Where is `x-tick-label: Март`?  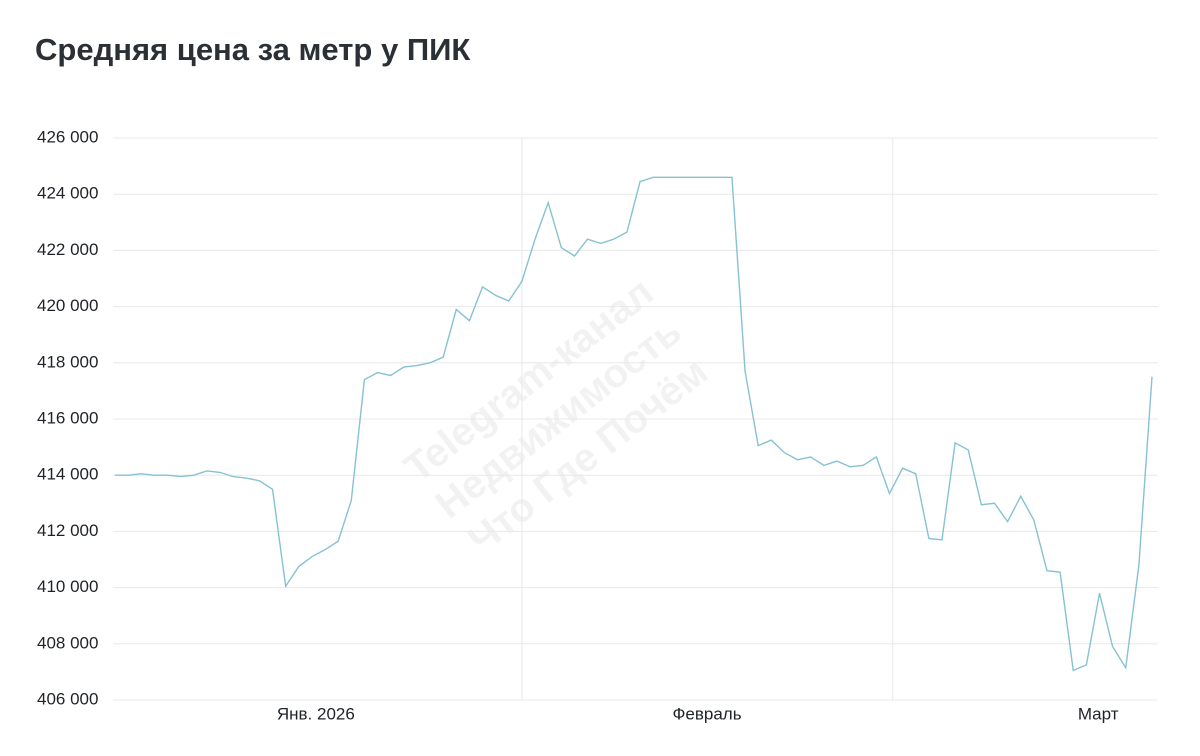
x-tick-label: Март is located at coordinates (1098, 713).